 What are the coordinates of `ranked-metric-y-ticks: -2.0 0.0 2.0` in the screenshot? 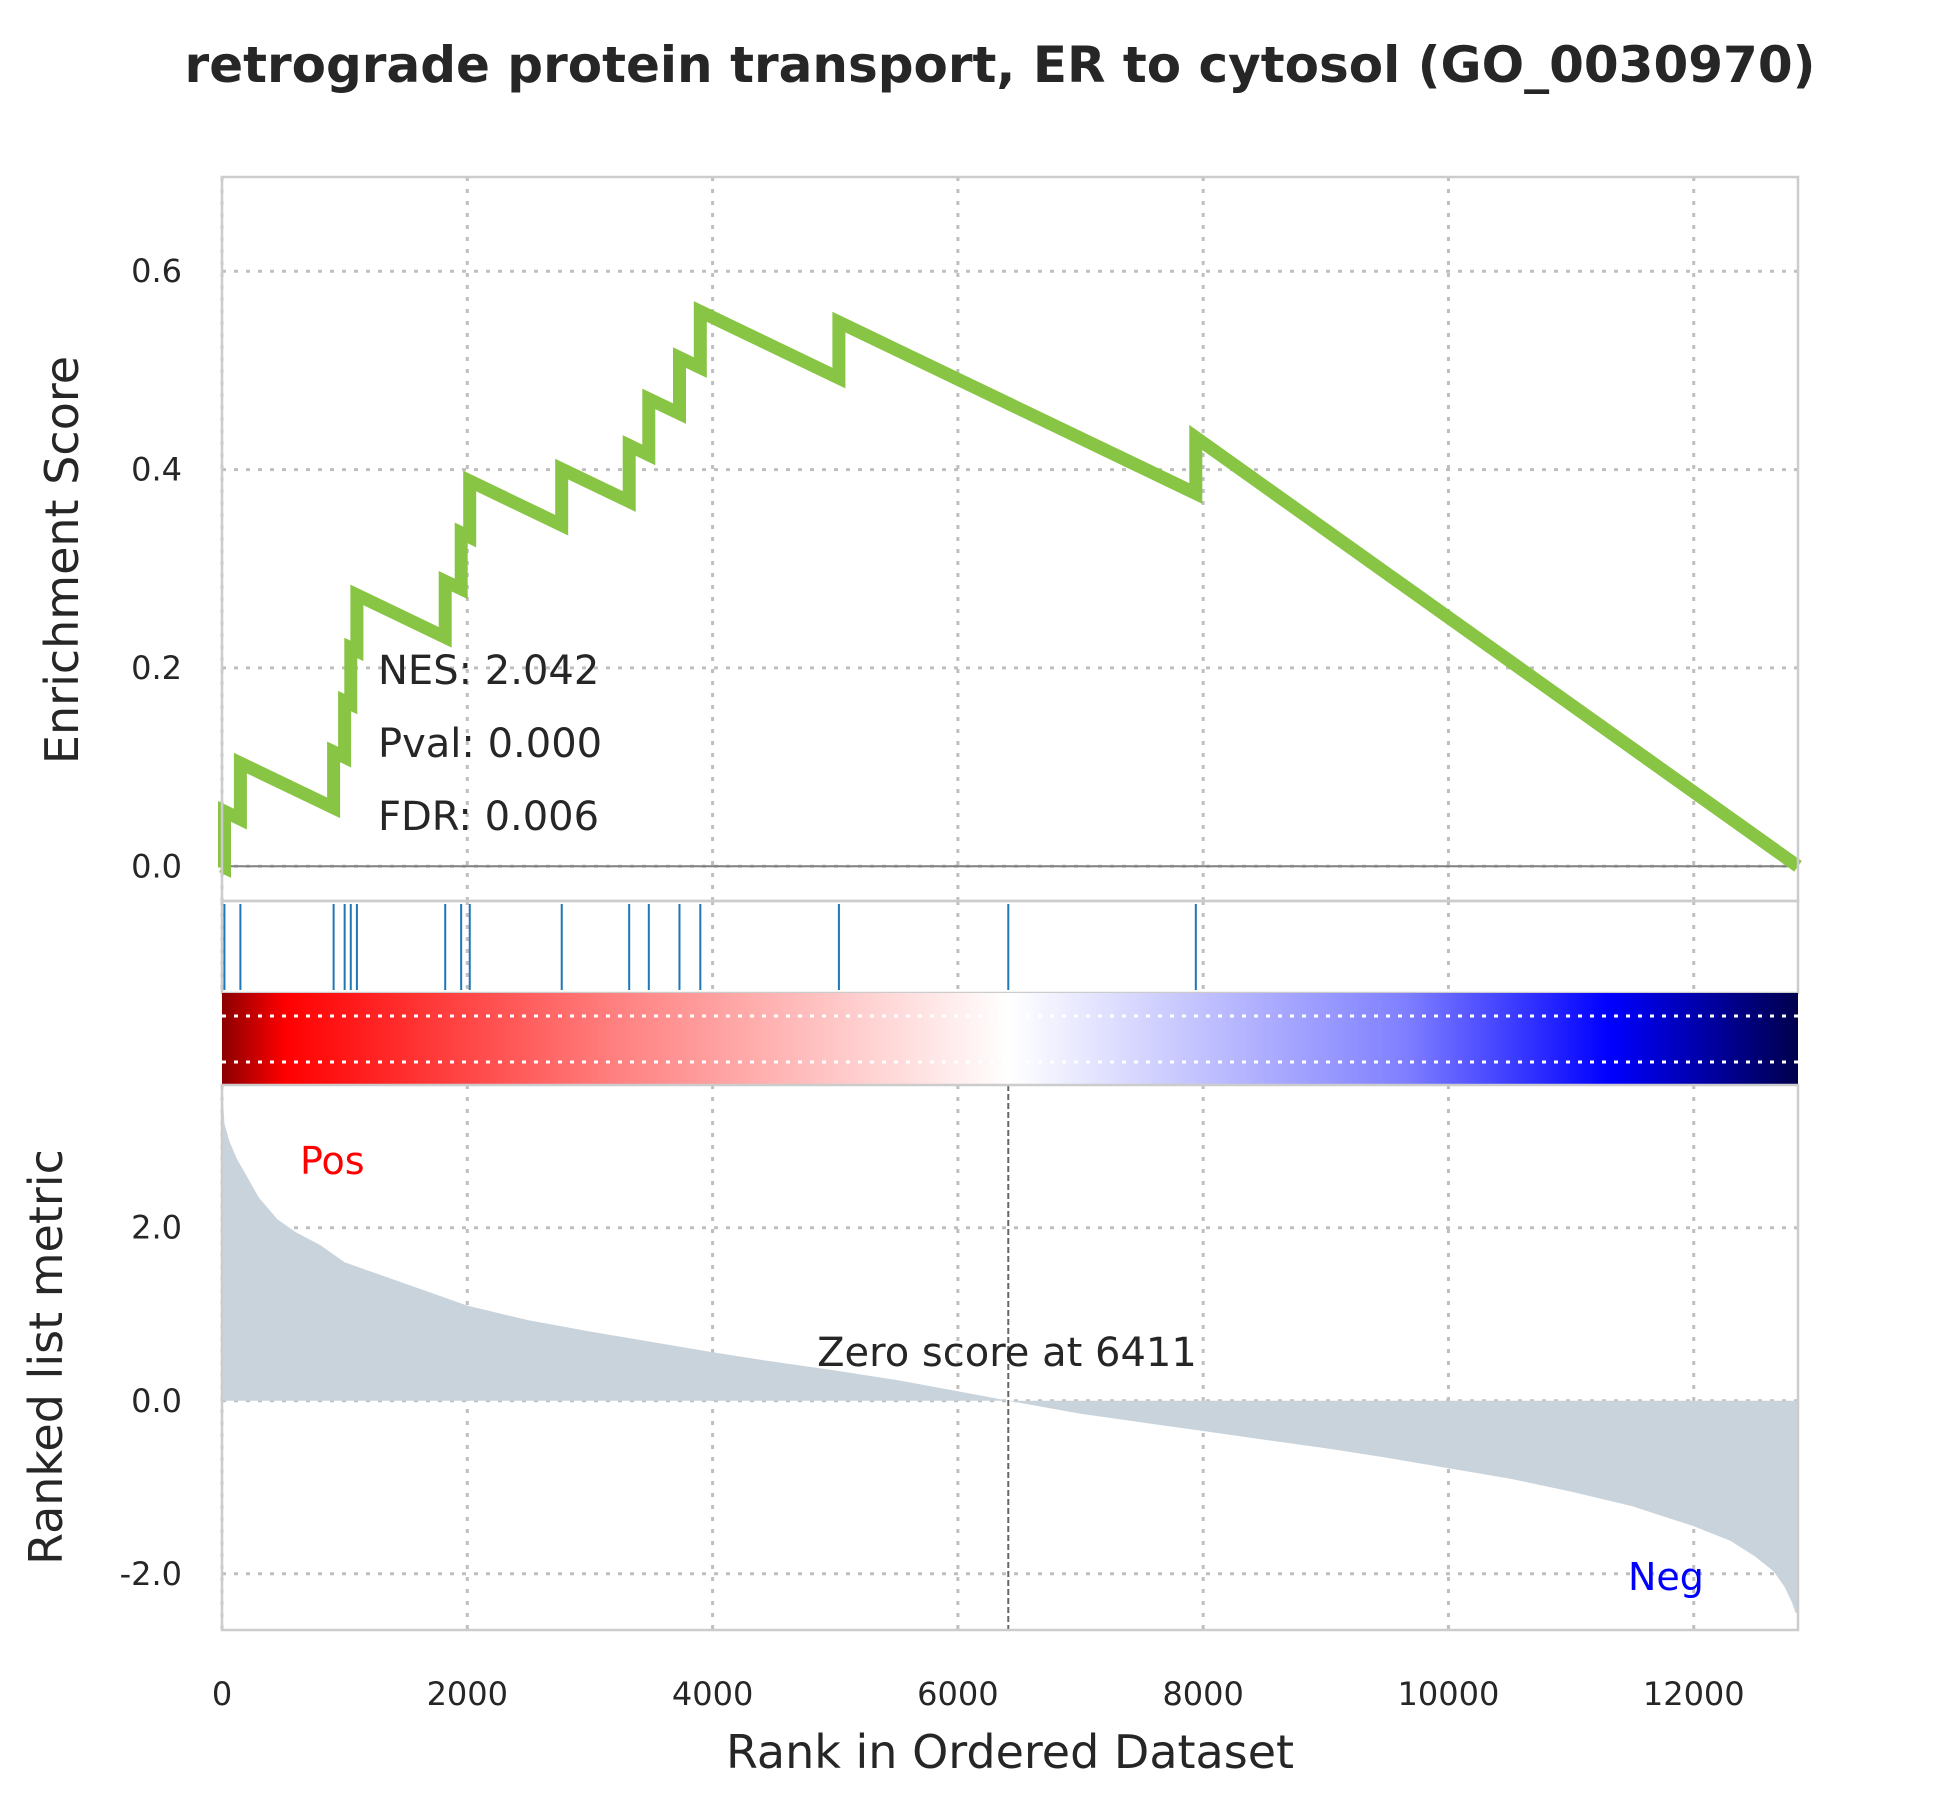 It's located at (151, 1401).